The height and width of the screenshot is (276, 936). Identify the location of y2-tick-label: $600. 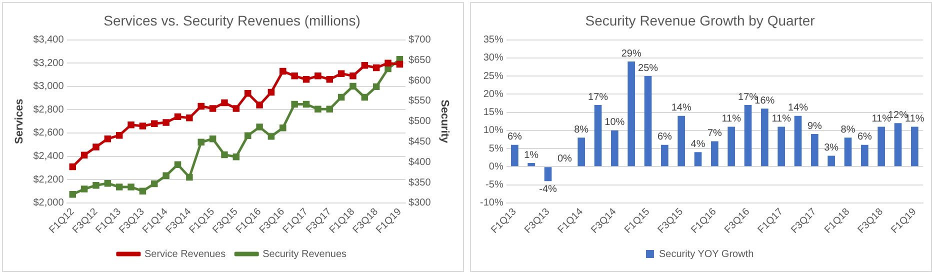
(420, 80).